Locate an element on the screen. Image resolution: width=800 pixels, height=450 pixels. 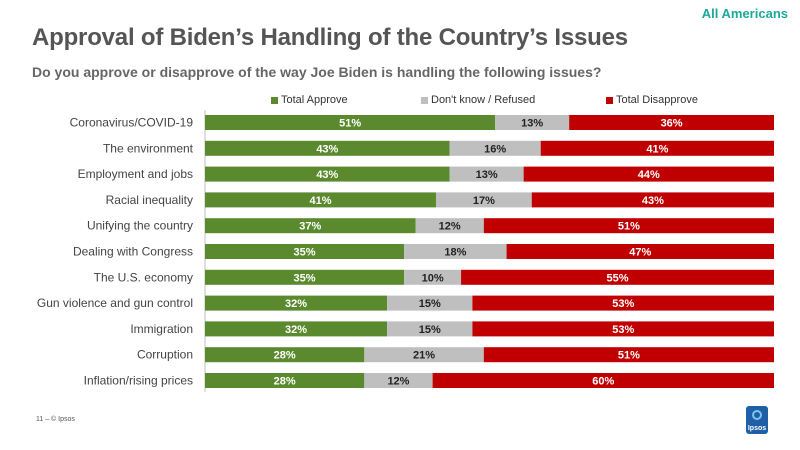
legend-swatch-disapprove is located at coordinates (609, 100).